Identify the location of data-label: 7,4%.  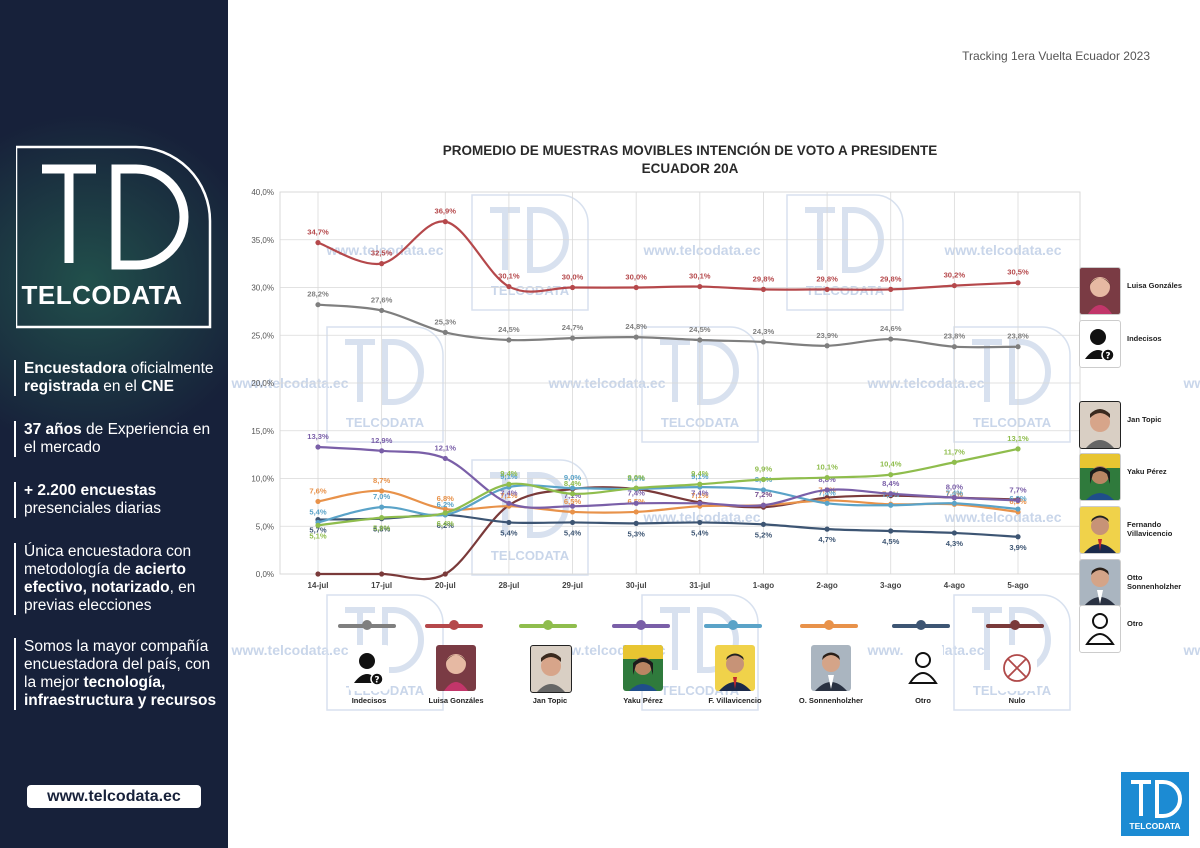
(700, 492).